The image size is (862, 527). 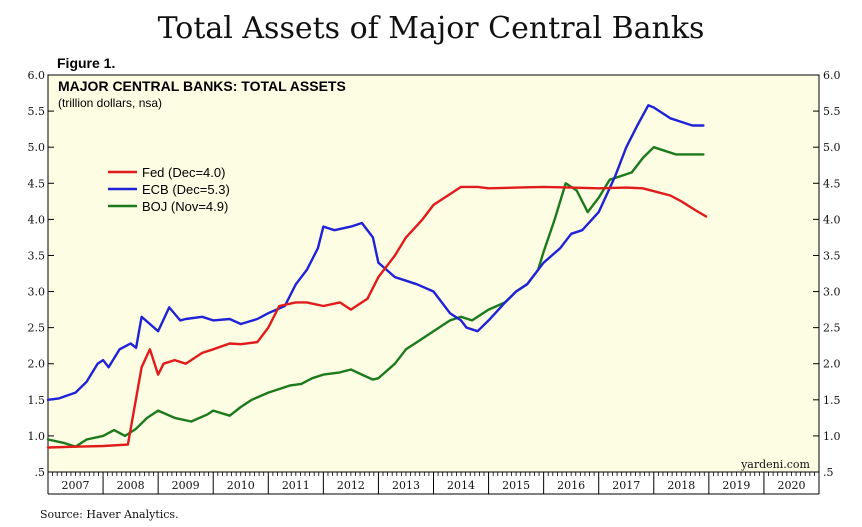 What do you see at coordinates (241, 485) in the screenshot?
I see `x-tick-label: 2010` at bounding box center [241, 485].